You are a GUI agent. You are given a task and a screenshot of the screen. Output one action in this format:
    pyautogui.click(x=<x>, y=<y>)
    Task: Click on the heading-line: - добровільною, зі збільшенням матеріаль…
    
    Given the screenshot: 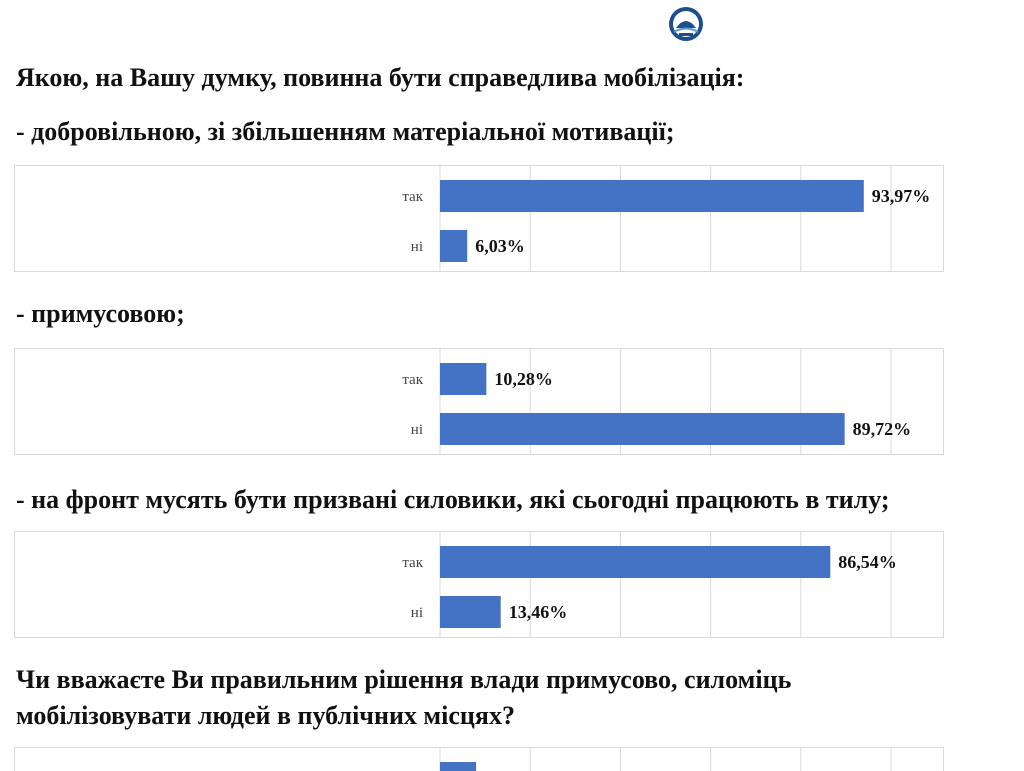 What is the action you would take?
    pyautogui.click(x=345, y=131)
    